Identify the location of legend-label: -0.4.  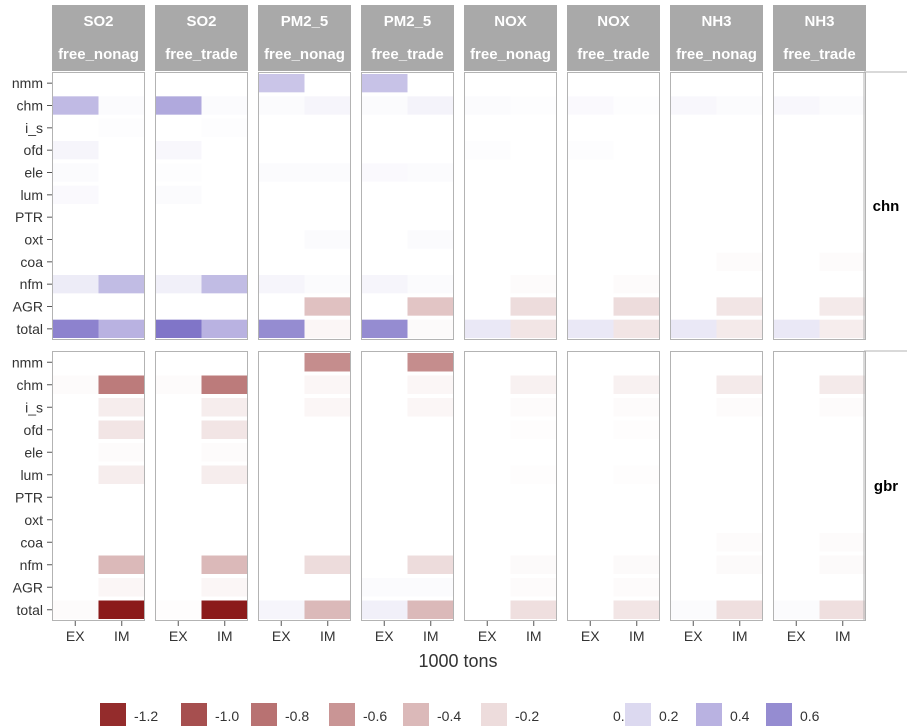
(449, 716).